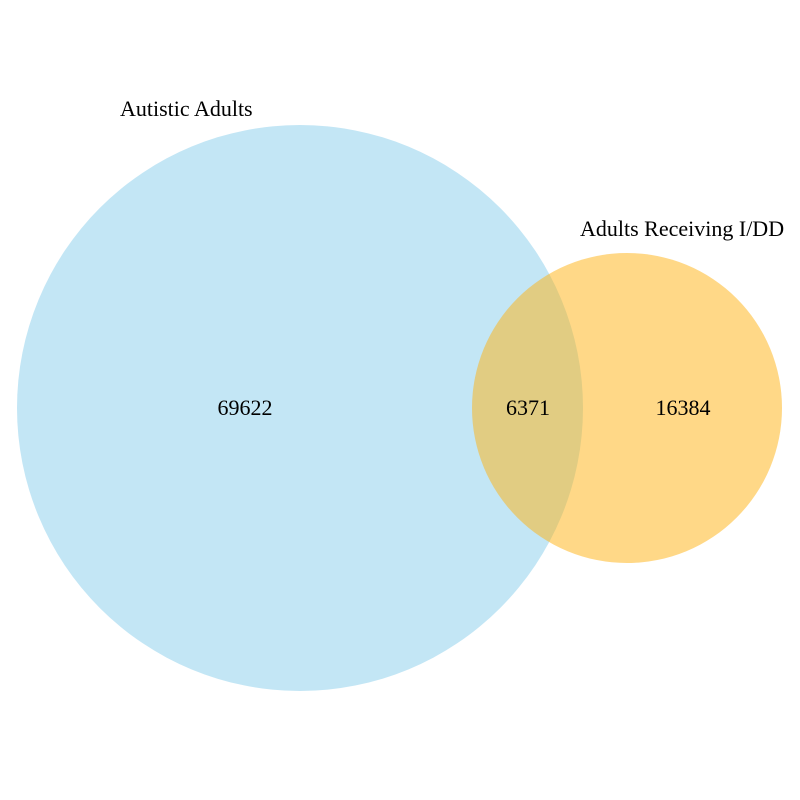 This screenshot has height=800, width=800. I want to click on region-only-b-count: 16384, so click(683, 407).